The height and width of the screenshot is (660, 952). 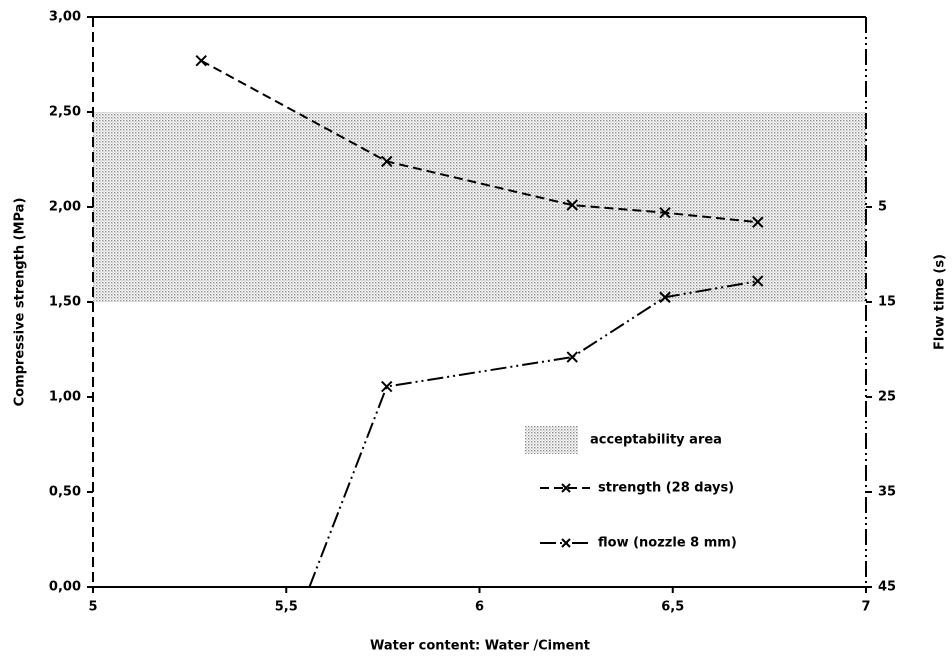 What do you see at coordinates (887, 302) in the screenshot?
I see `y2-tick-label: 15` at bounding box center [887, 302].